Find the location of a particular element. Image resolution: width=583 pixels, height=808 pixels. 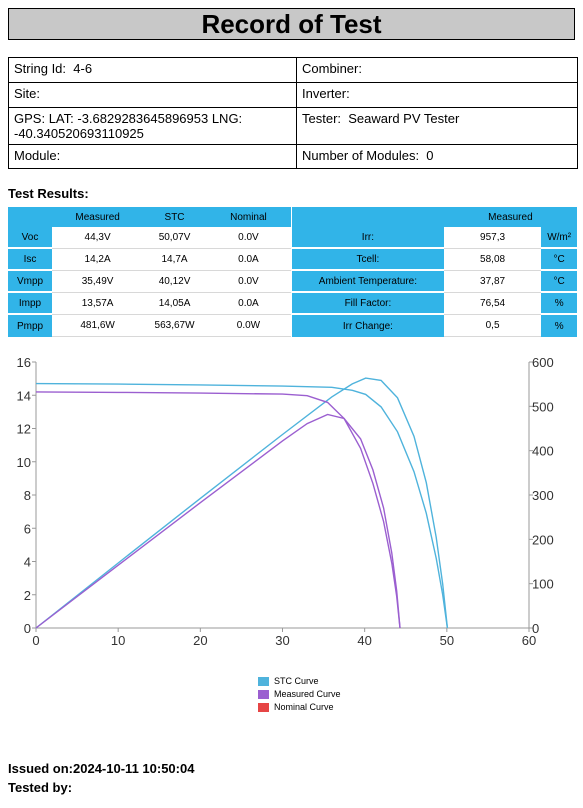

legend-item-measured: Measured Curve is located at coordinates (301, 694).